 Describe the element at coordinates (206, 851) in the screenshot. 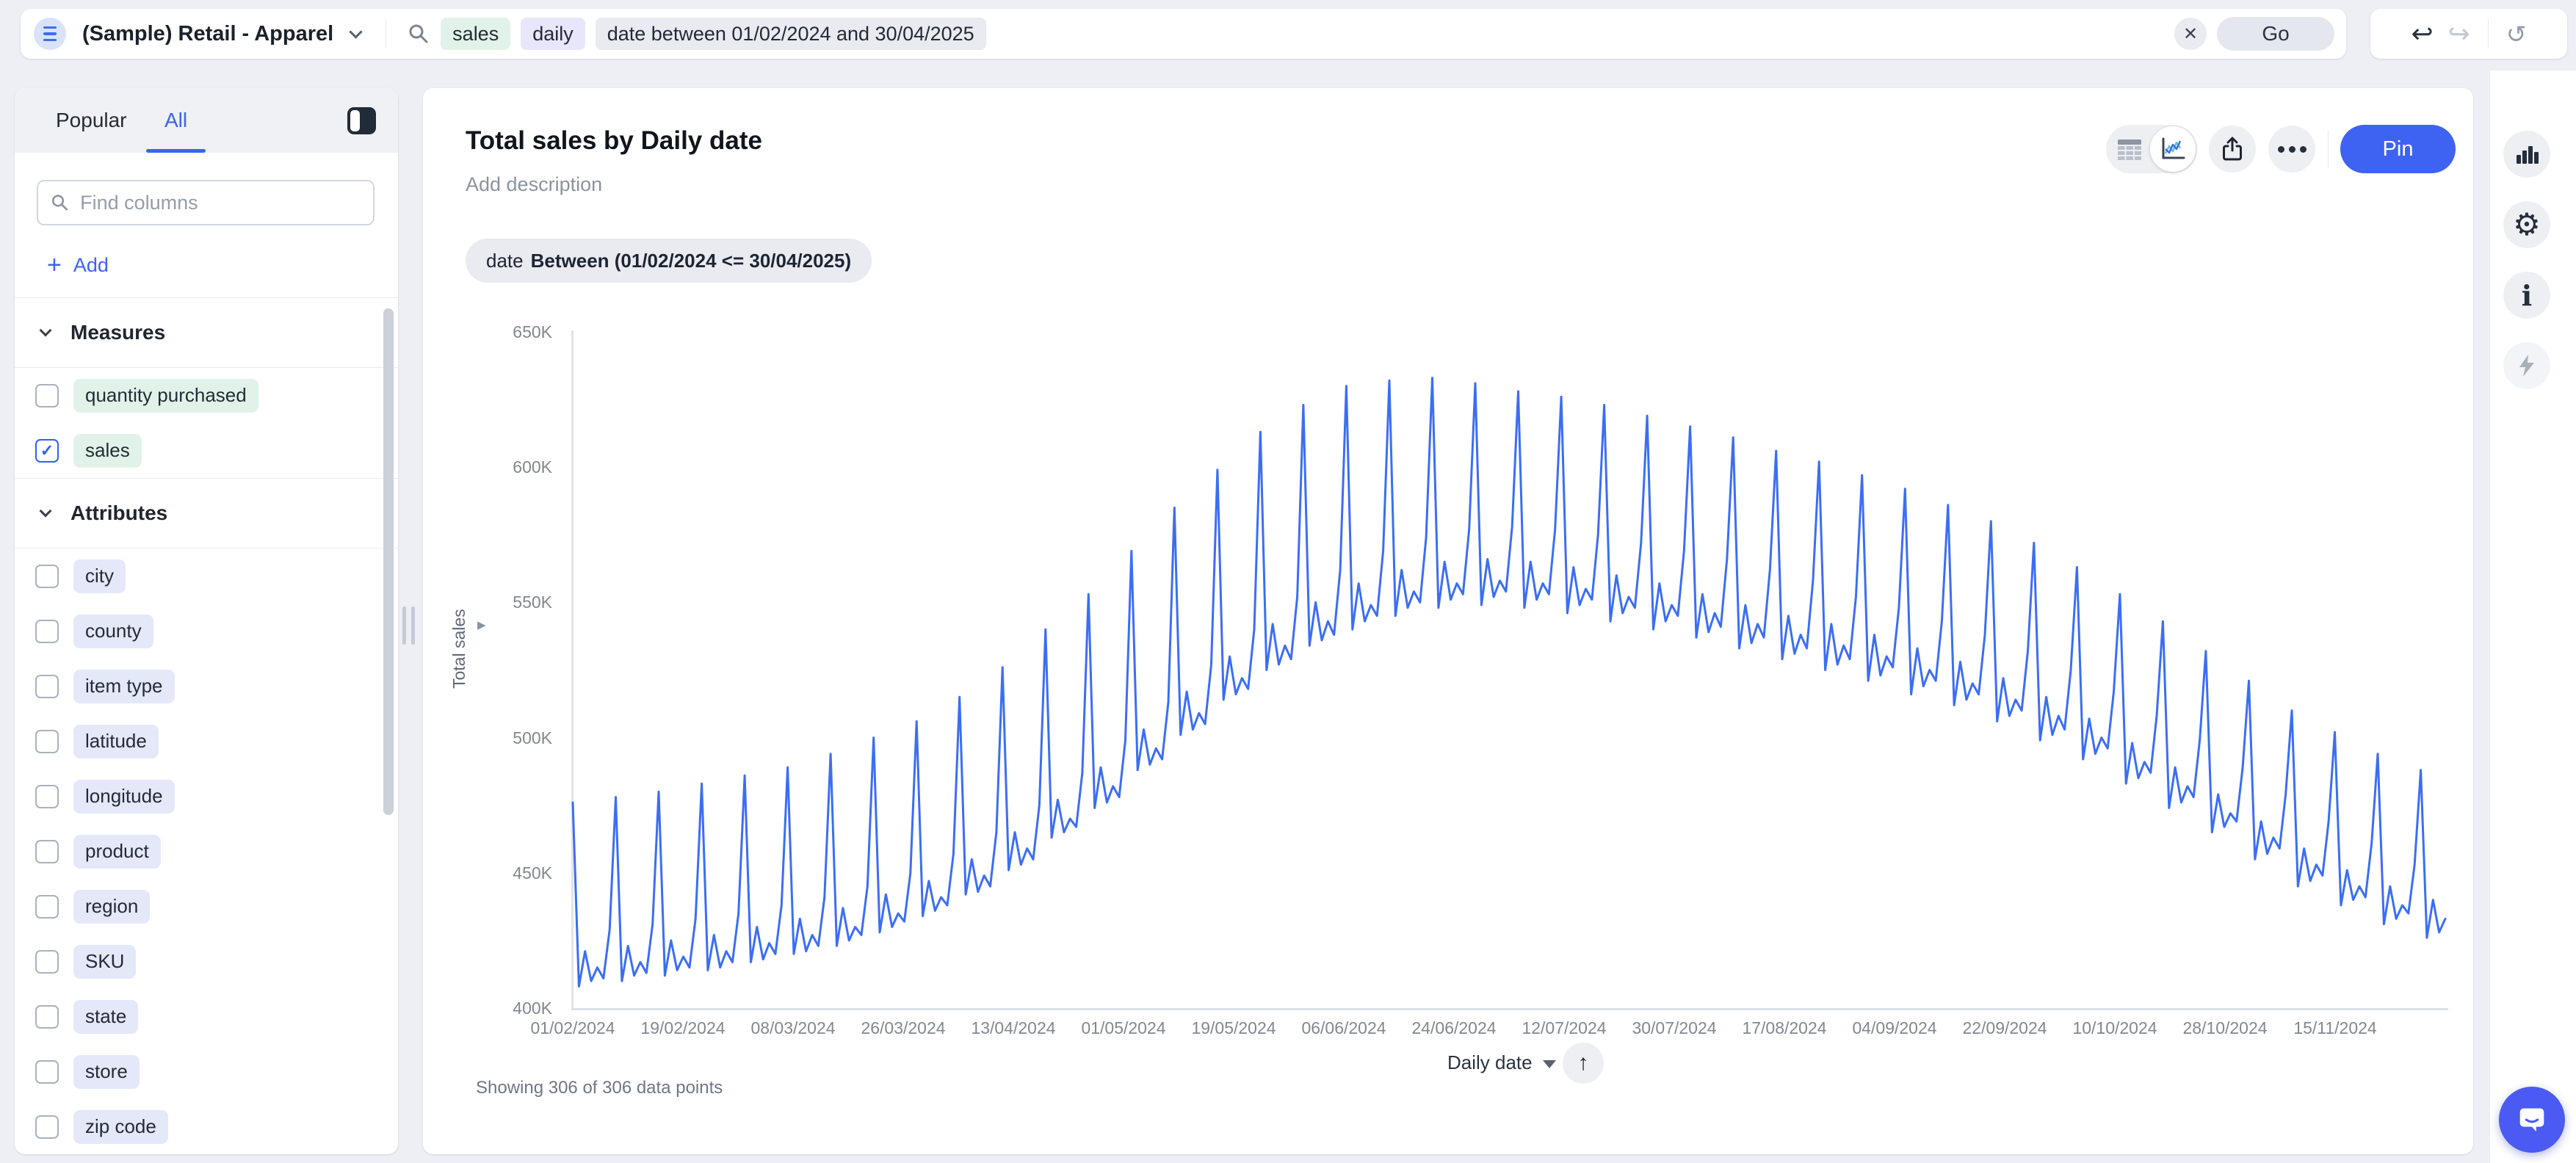

I see `column-row: product` at that location.